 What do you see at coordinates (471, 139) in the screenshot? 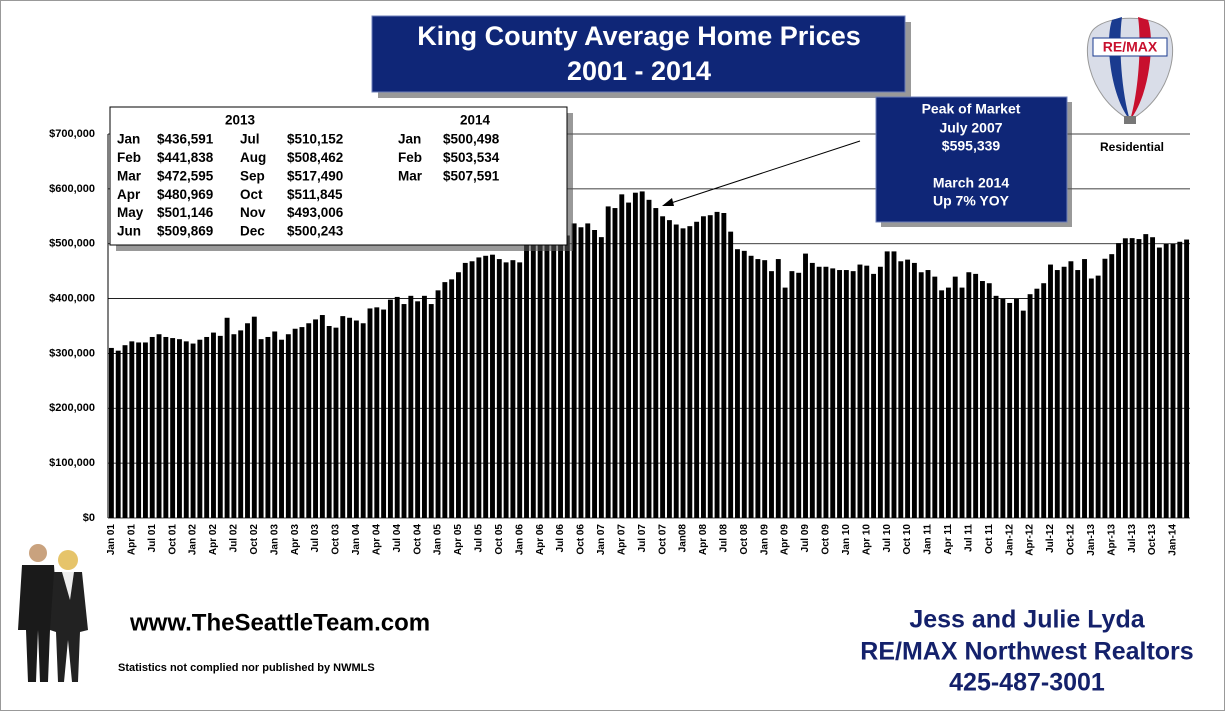
I see `inset-price: $500,498` at bounding box center [471, 139].